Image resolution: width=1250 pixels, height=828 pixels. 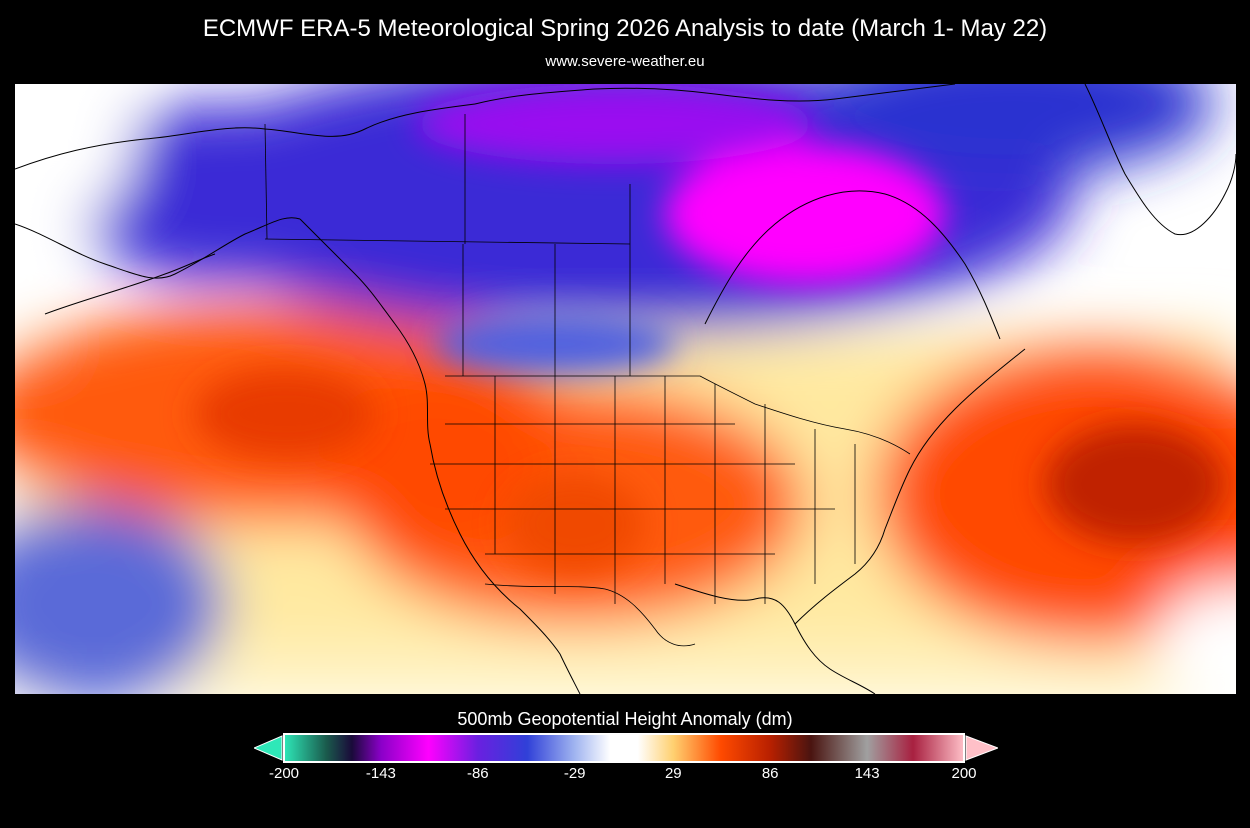 I want to click on colorbar-graphic, so click(x=626, y=748).